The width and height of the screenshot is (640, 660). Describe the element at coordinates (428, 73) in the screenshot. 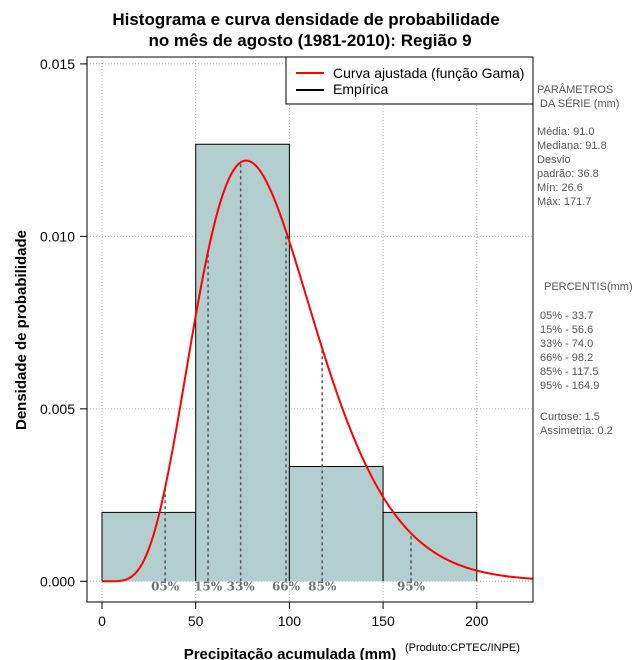

I see `legend-label-gamma: Curva ajustada (função Gama)` at that location.